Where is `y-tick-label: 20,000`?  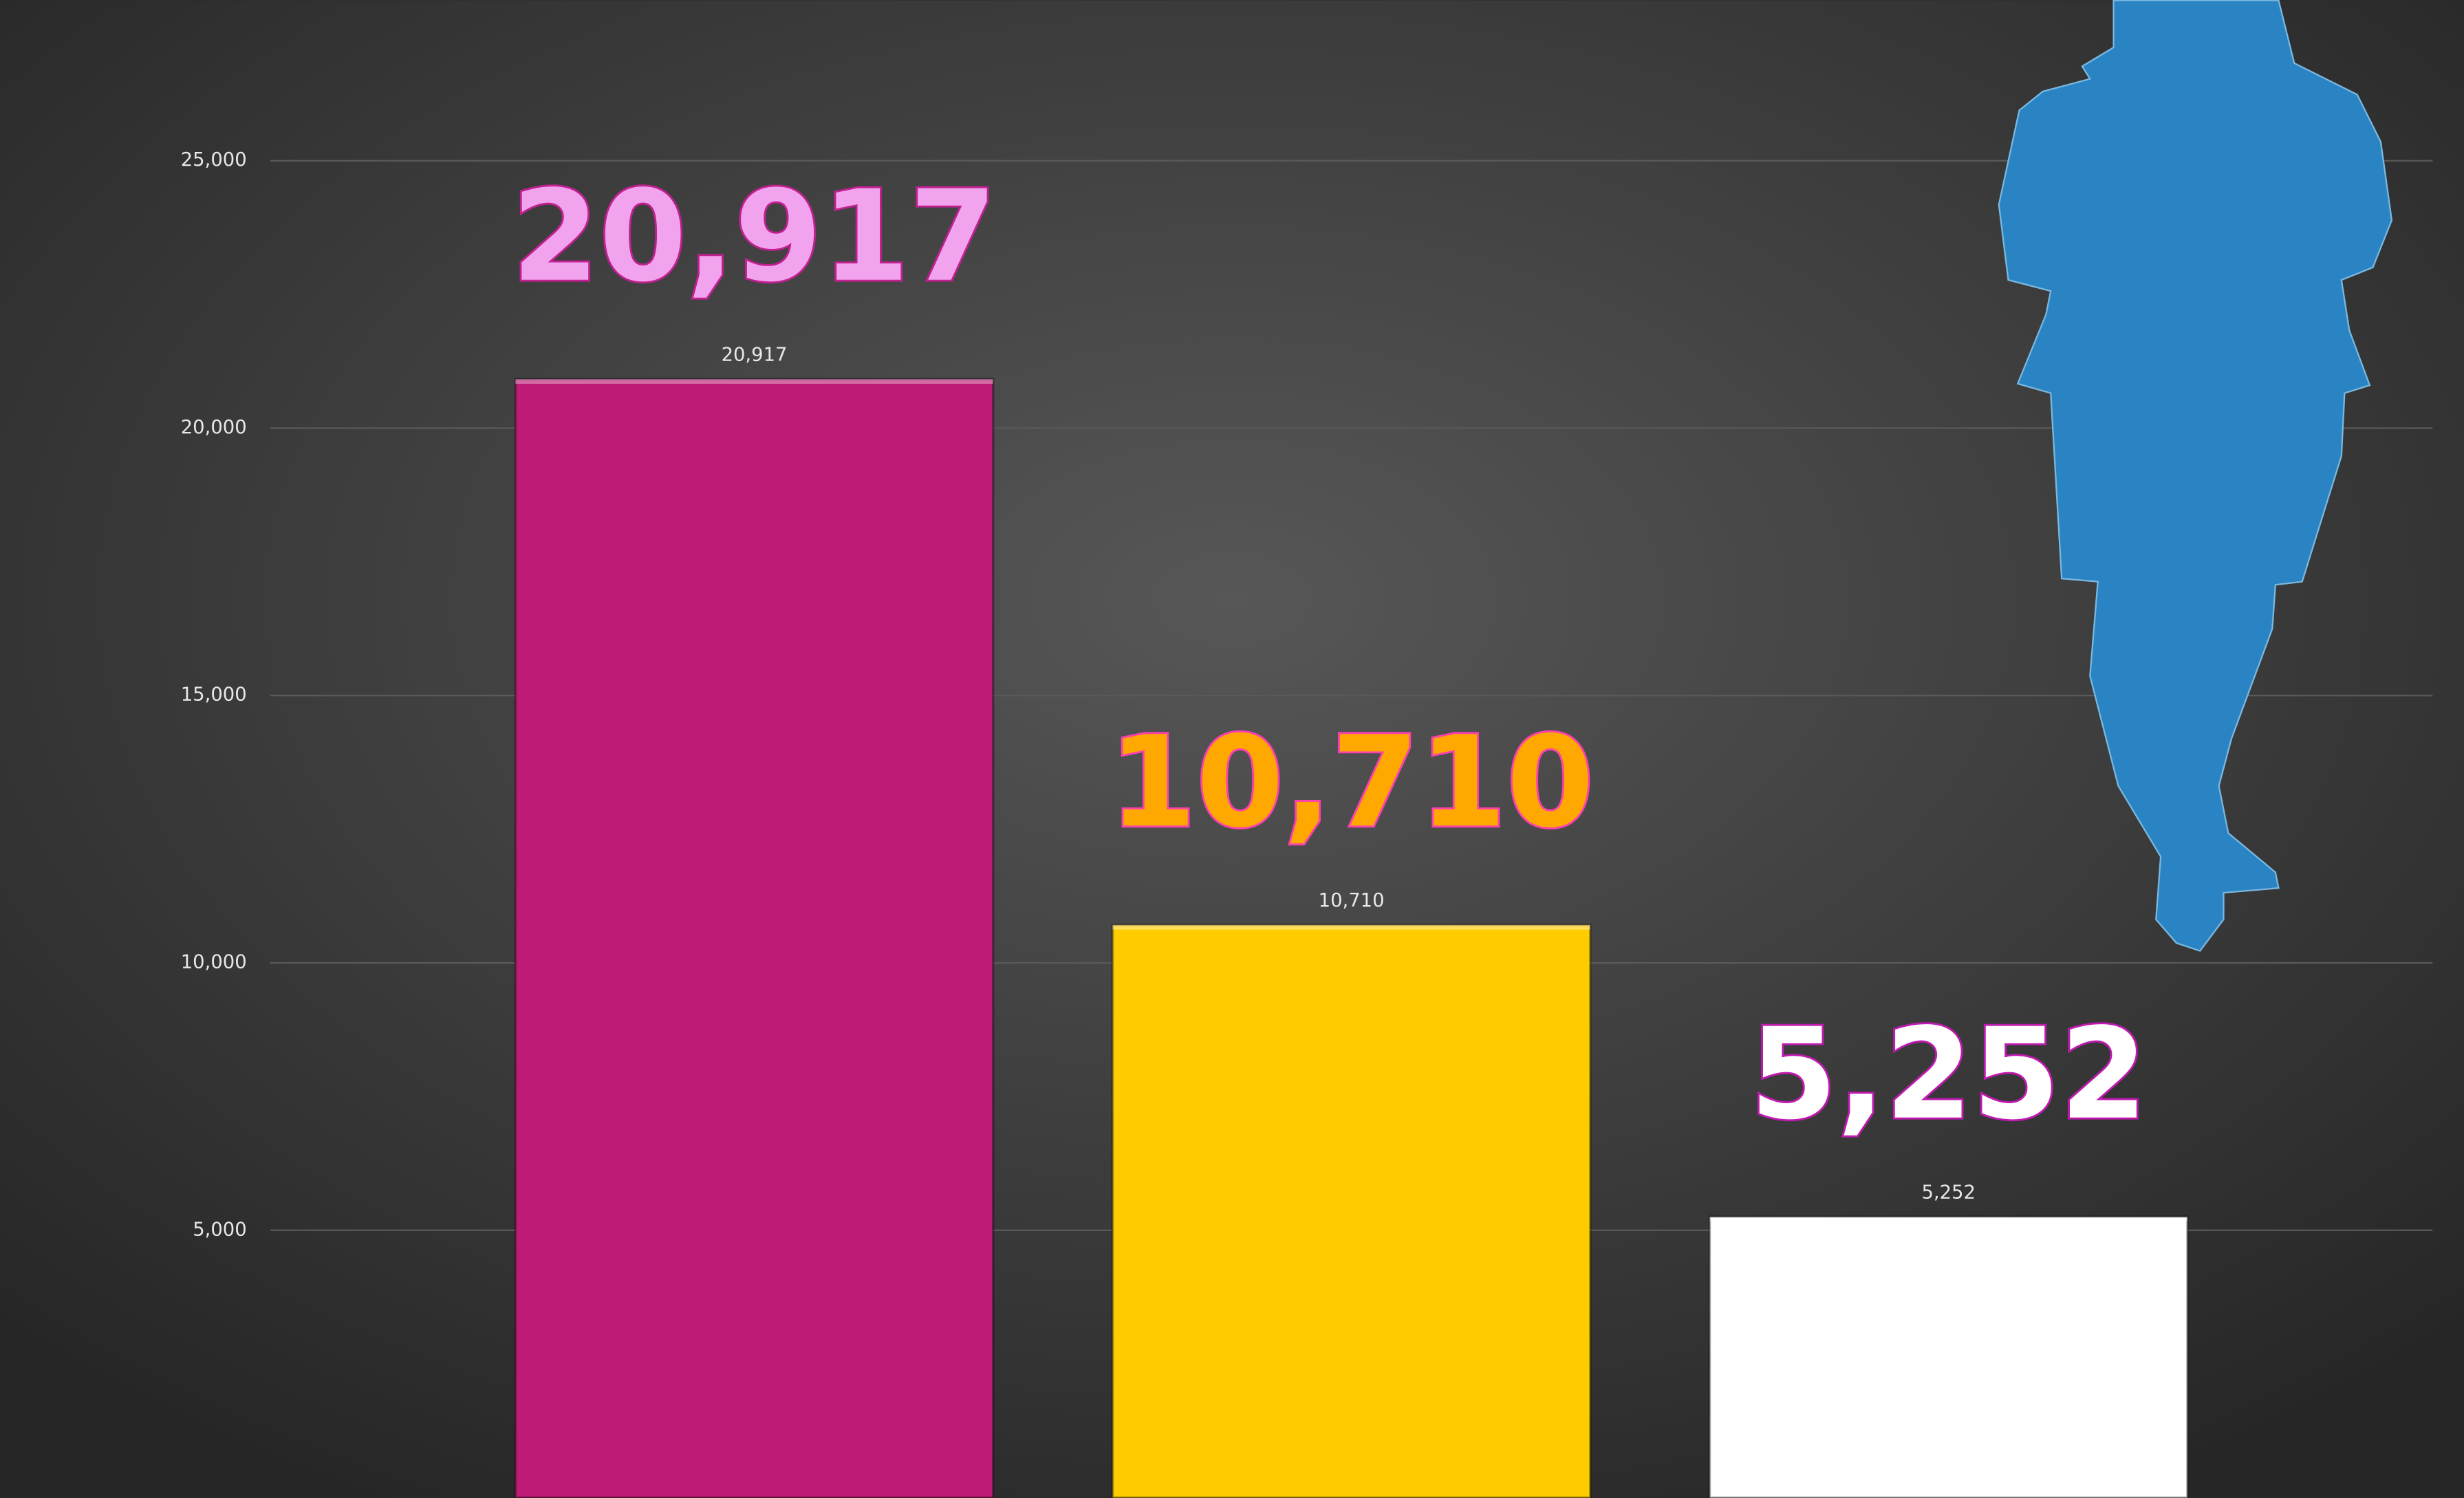
y-tick-label: 20,000 is located at coordinates (214, 427).